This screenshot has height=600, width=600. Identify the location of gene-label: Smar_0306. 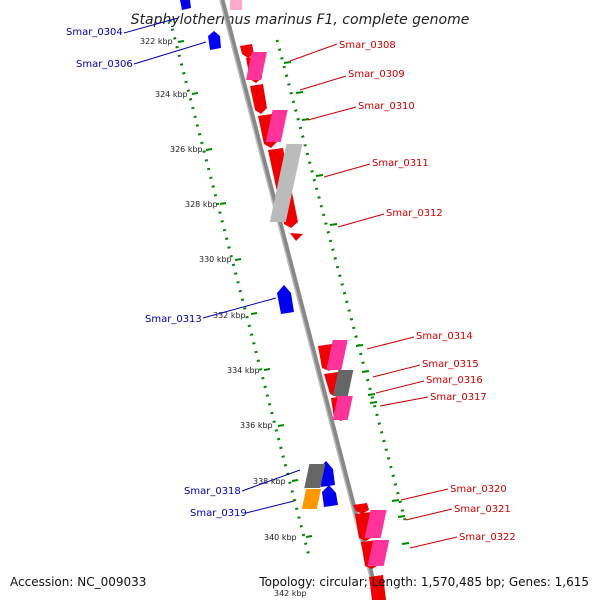
(104, 64).